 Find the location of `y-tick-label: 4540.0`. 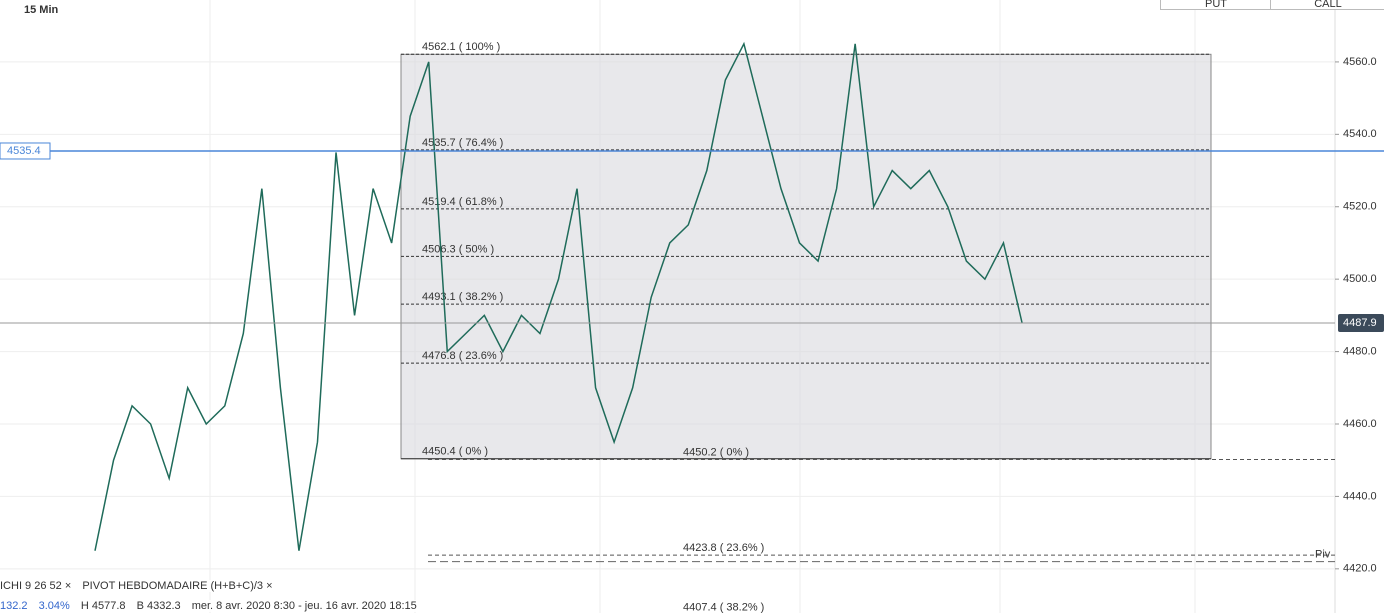

y-tick-label: 4540.0 is located at coordinates (1360, 134).